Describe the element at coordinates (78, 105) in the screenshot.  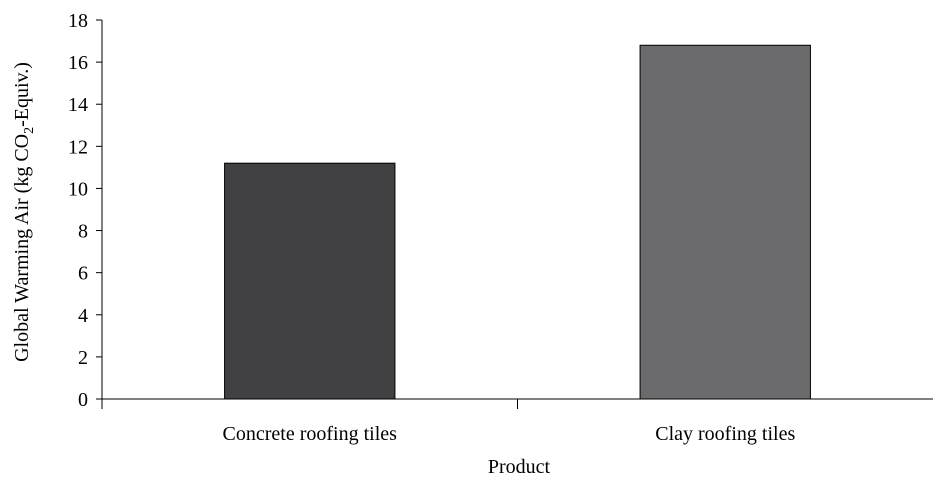
I see `y-tick-label: 14` at that location.